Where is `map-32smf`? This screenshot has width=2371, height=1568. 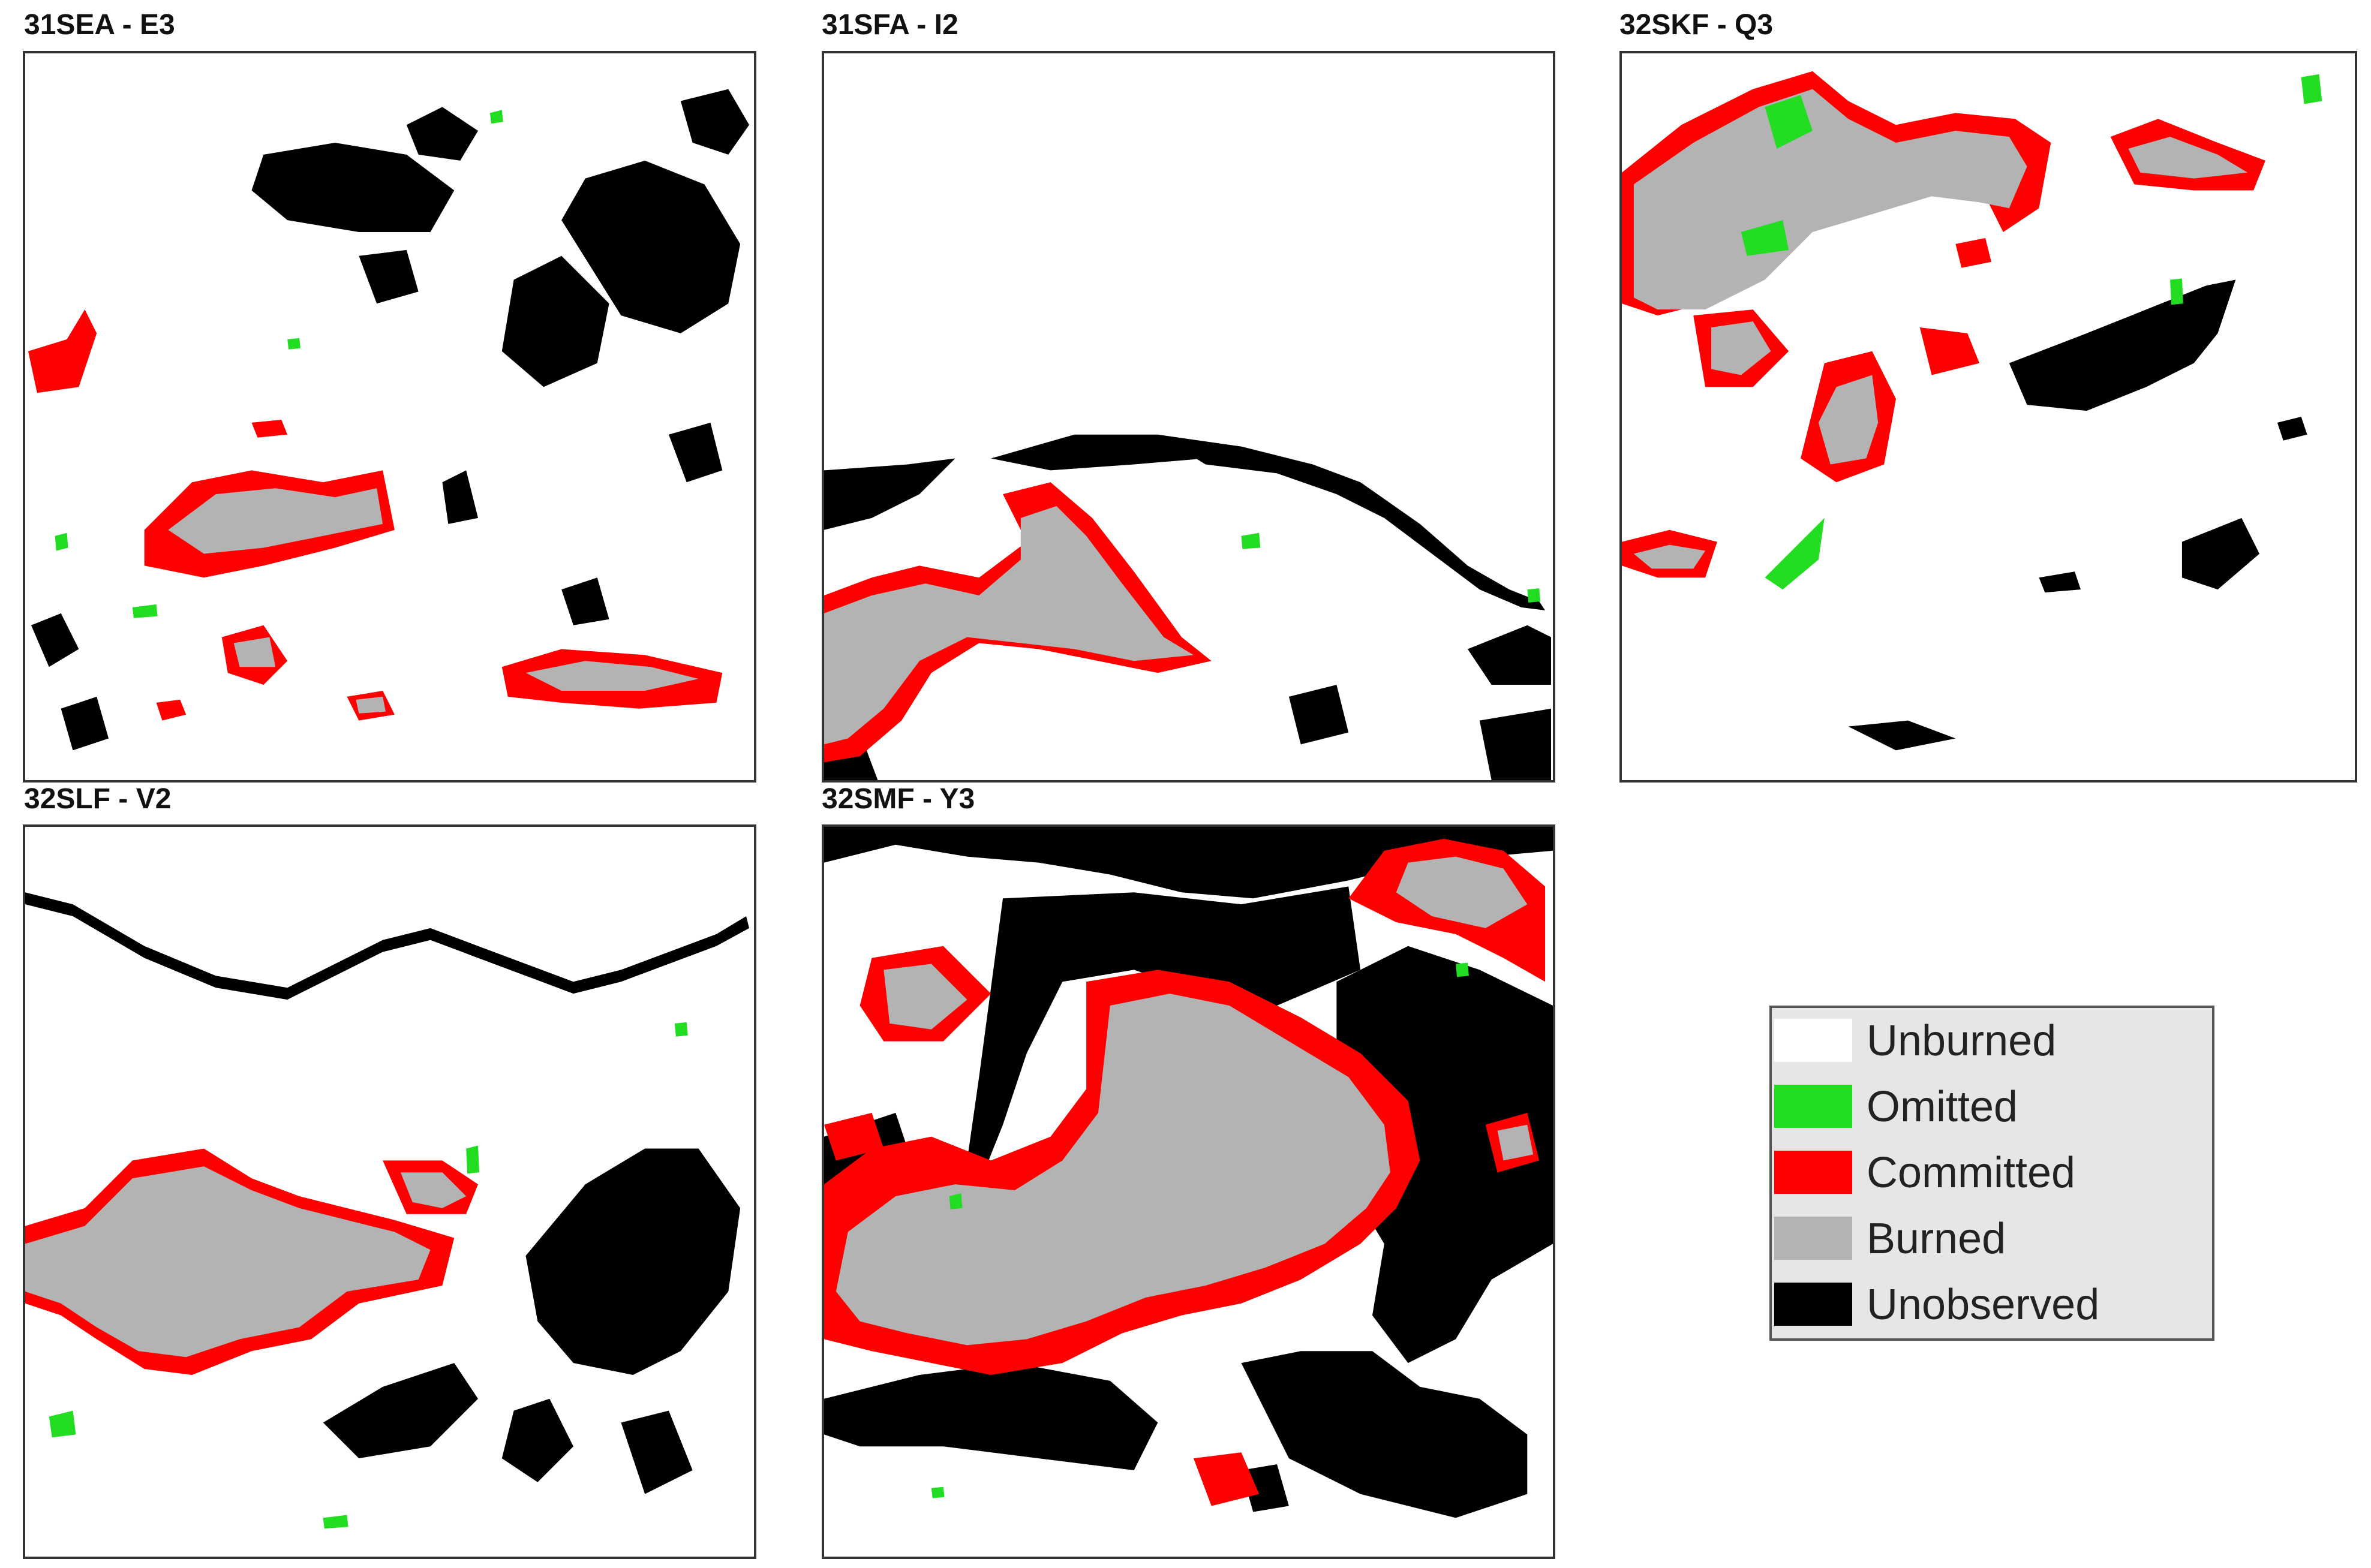
map-32smf is located at coordinates (1188, 1191).